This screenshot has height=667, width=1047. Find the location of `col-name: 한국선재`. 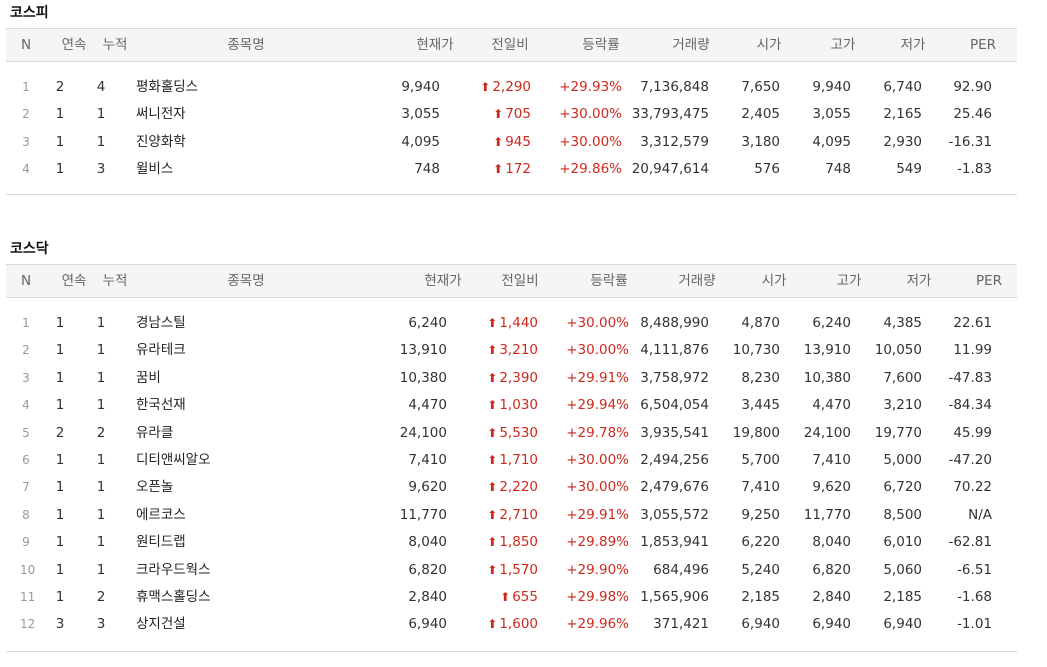

col-name: 한국선재 is located at coordinates (161, 405).